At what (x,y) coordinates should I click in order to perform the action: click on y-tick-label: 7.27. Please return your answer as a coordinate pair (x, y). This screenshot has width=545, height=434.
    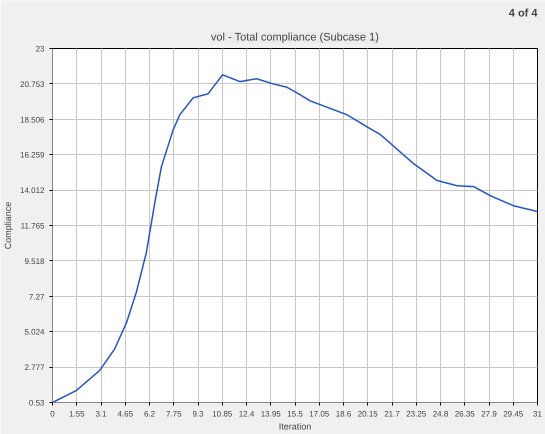
    Looking at the image, I should click on (37, 297).